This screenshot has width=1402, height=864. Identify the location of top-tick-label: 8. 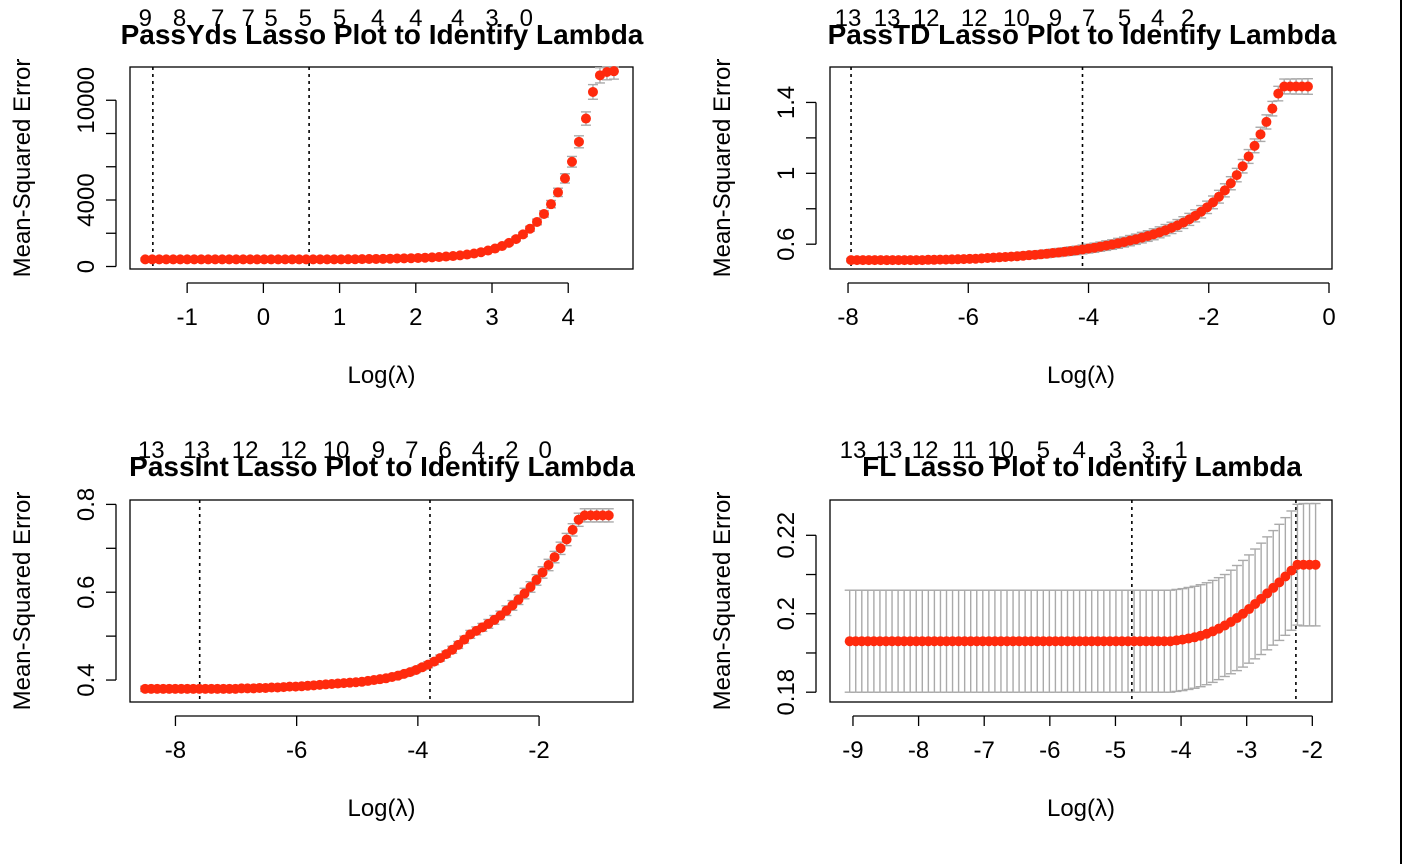
(179, 18).